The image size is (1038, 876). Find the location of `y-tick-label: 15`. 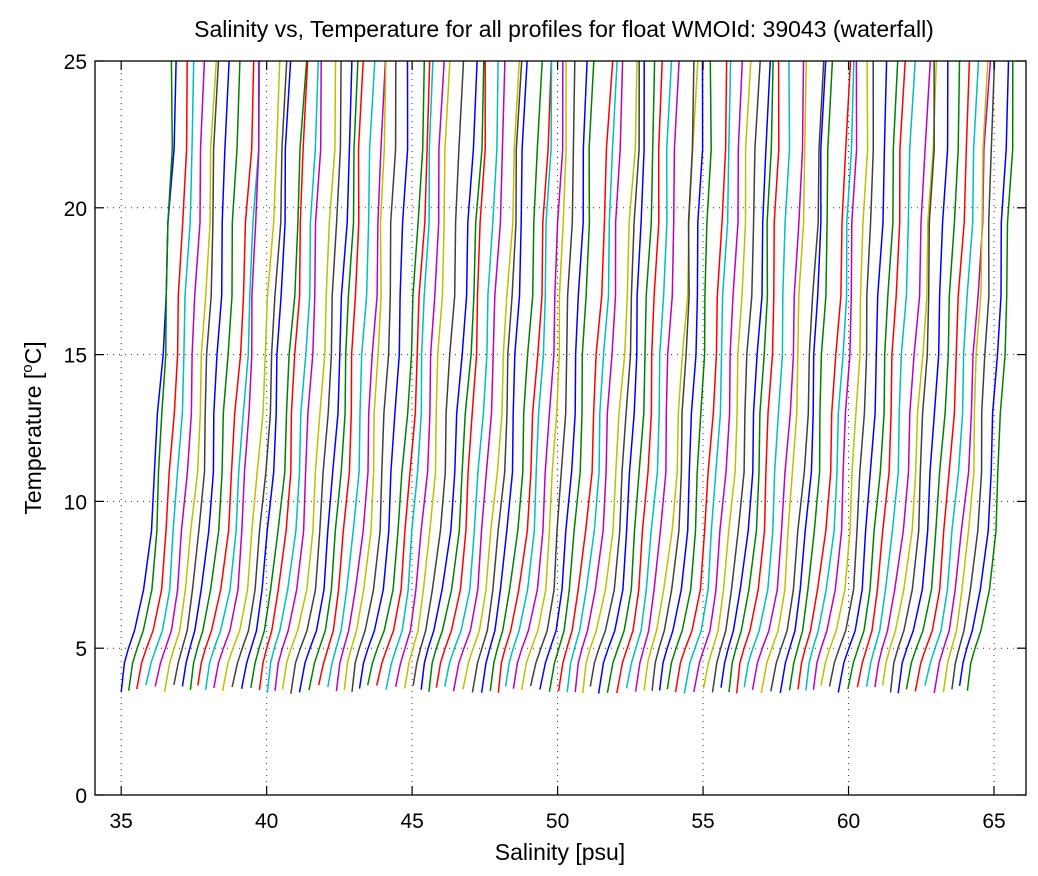

y-tick-label: 15 is located at coordinates (75, 356).